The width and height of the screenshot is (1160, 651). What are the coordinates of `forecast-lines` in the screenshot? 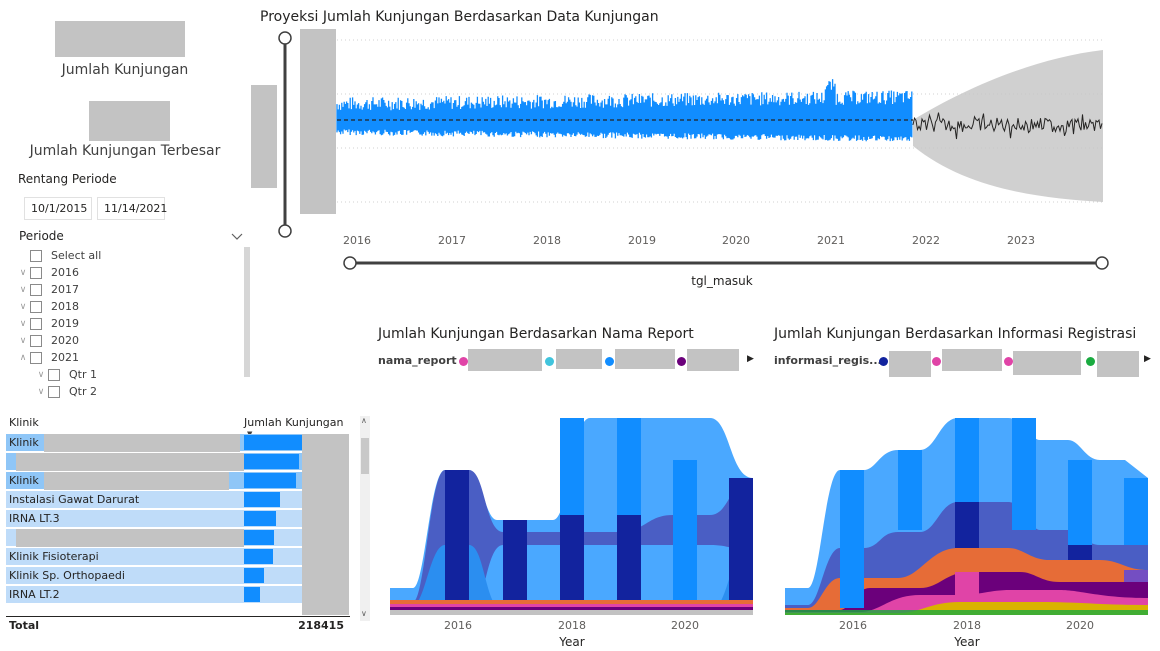 It's located at (719, 110).